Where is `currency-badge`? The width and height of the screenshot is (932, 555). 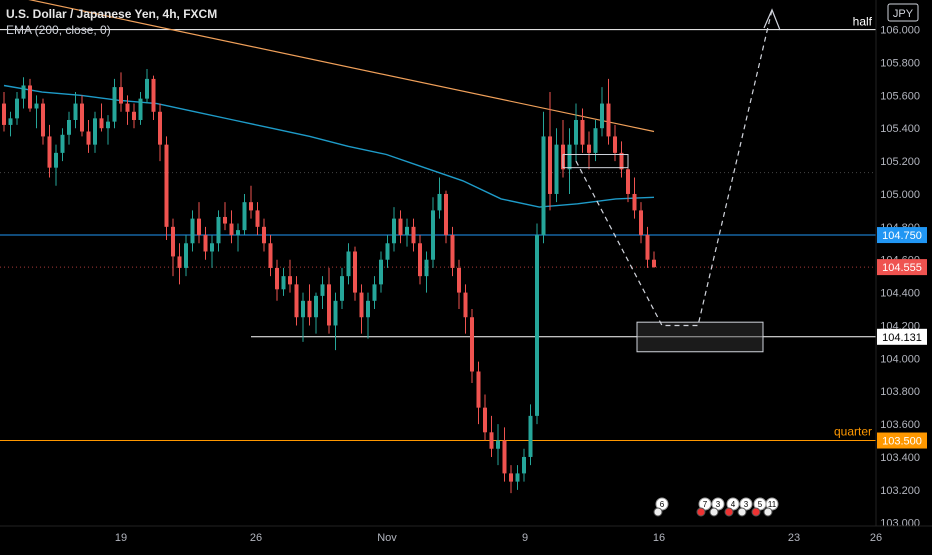
currency-badge is located at coordinates (903, 12).